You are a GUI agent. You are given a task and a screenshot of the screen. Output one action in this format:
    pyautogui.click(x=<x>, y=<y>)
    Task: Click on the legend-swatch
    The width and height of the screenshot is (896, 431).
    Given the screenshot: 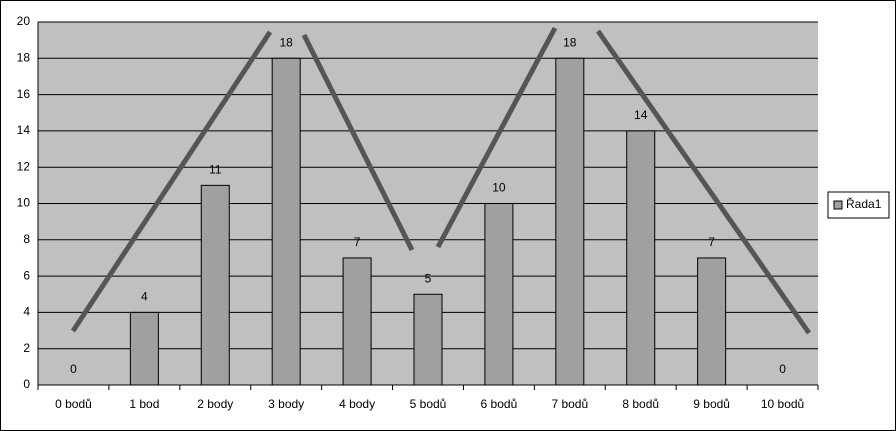 What is the action you would take?
    pyautogui.click(x=838, y=205)
    